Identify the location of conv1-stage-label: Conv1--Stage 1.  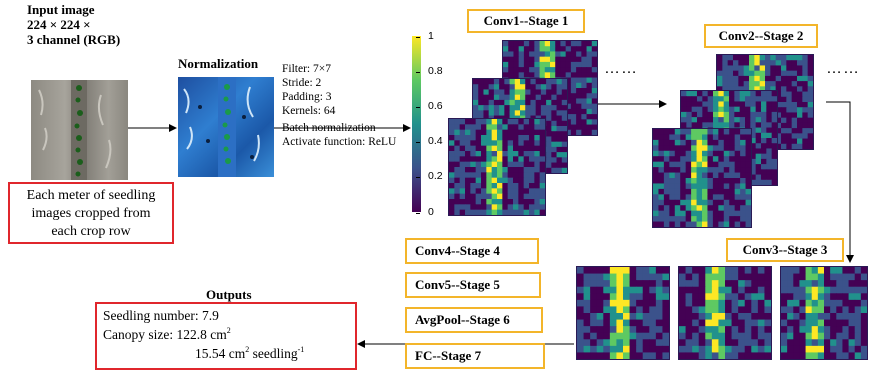
(526, 21).